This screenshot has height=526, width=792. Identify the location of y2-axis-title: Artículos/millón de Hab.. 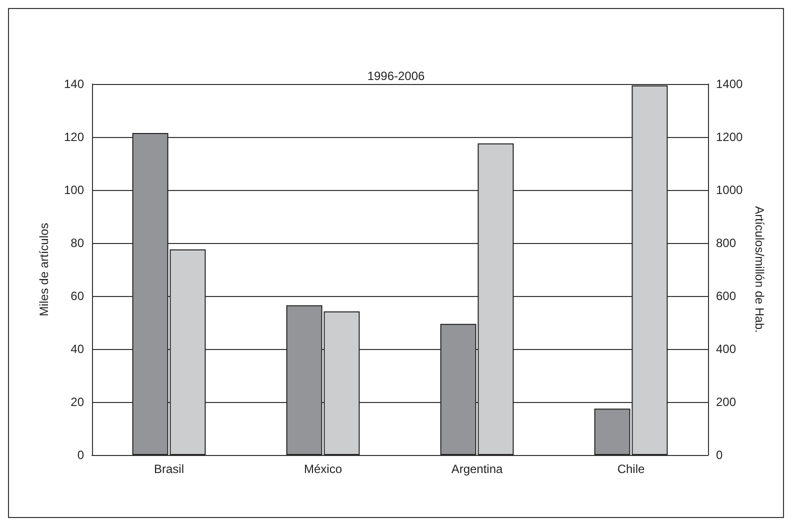
(759, 269).